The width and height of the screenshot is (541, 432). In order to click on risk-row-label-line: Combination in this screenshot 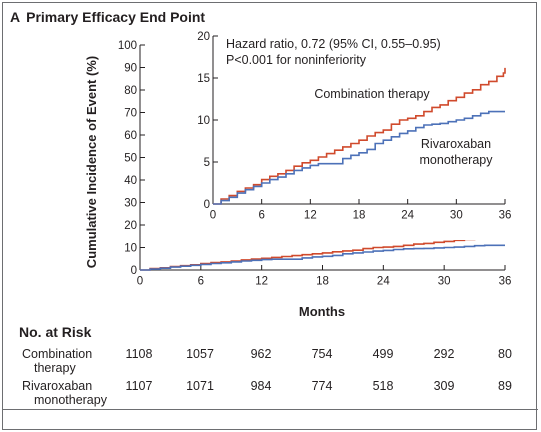, I will do `click(57, 354)`.